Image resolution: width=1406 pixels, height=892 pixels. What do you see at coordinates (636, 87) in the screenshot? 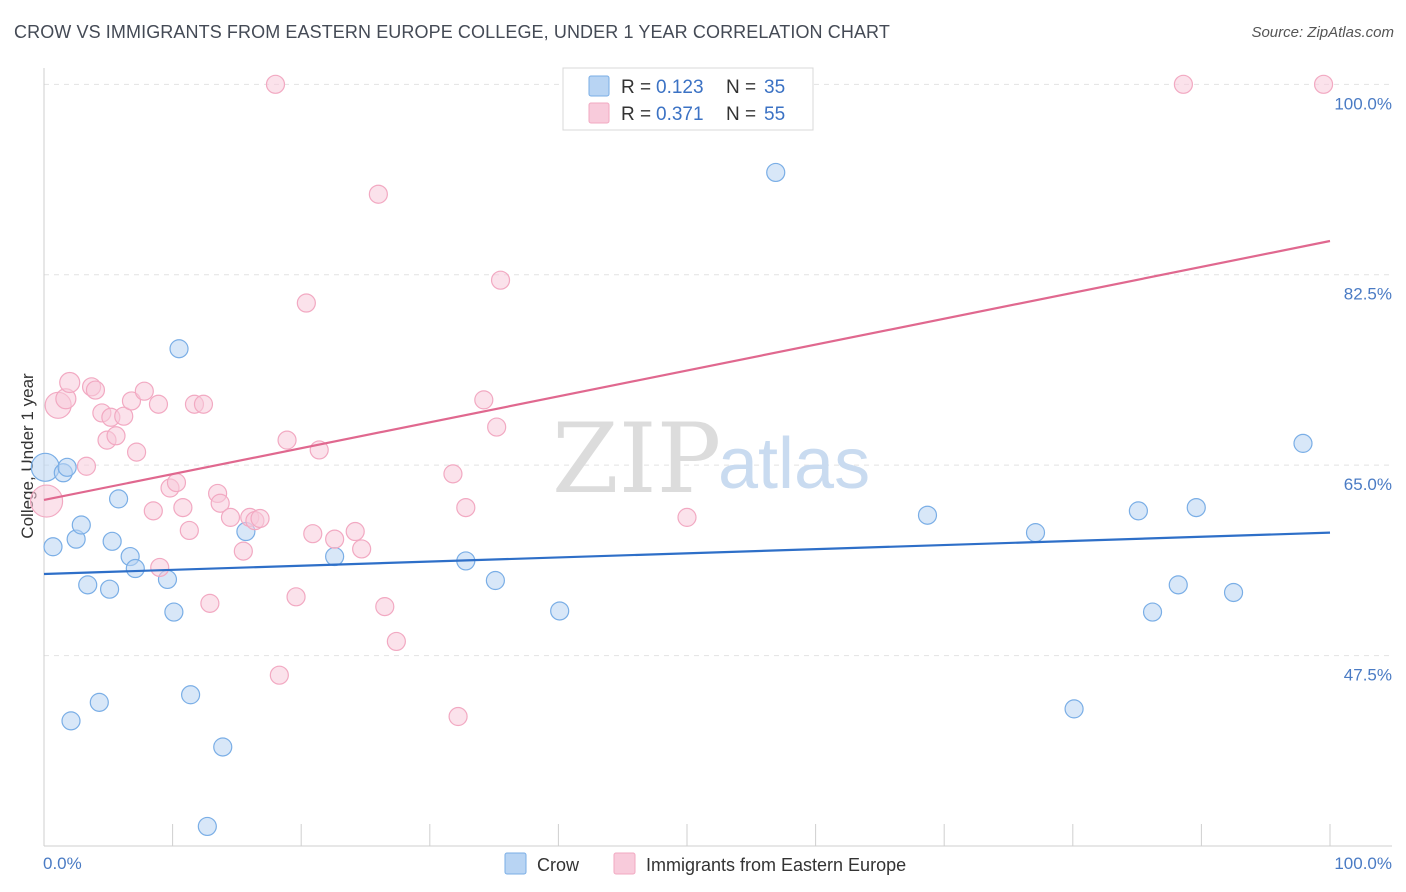
I see `legend-r-label-crow: R =` at bounding box center [636, 87].